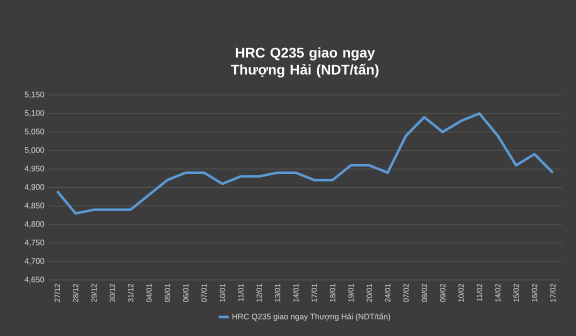 This screenshot has height=336, width=576. What do you see at coordinates (34, 261) in the screenshot?
I see `y-tick-label: 4,700` at bounding box center [34, 261].